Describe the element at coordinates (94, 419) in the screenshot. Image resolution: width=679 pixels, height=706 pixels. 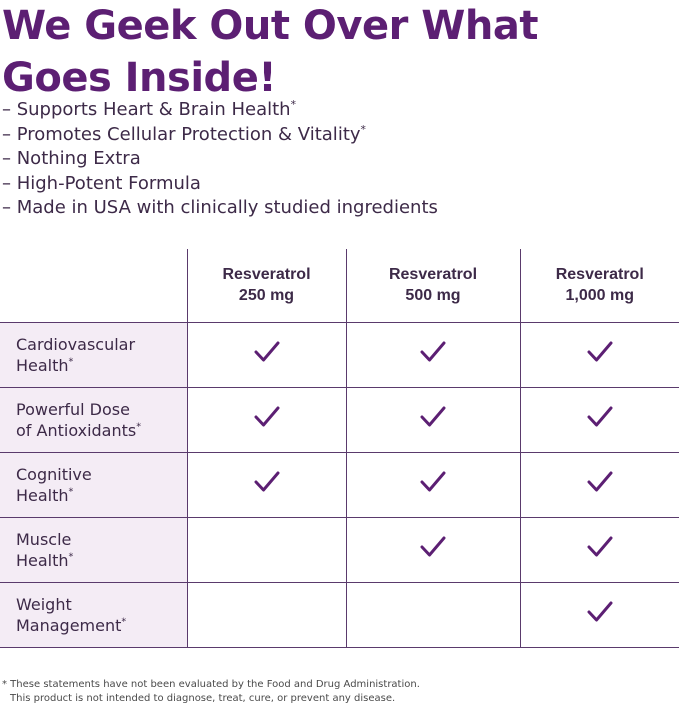
I see `row-label: Powerful Dose of Antioxidants*` at that location.